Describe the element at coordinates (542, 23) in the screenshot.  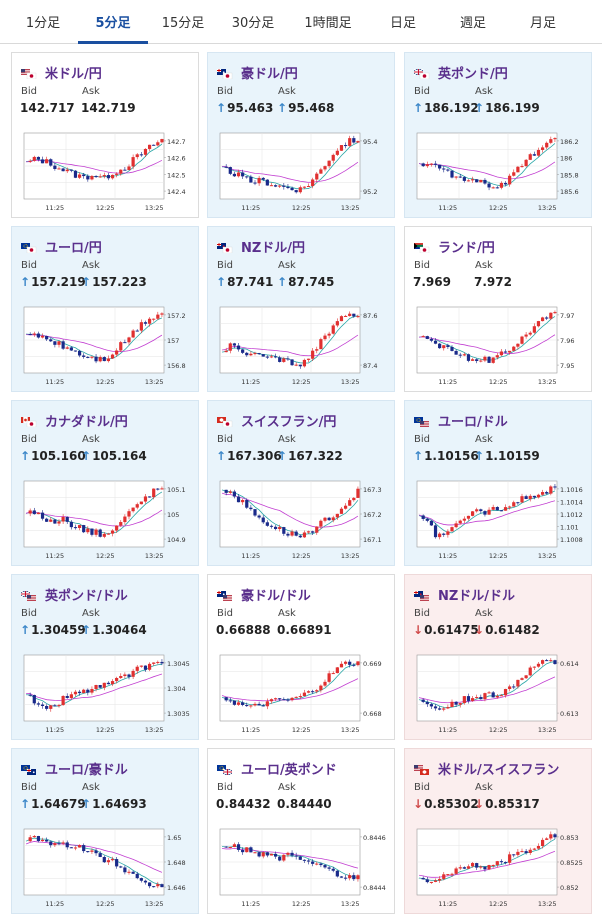
I see `tab-7: 月足` at that location.